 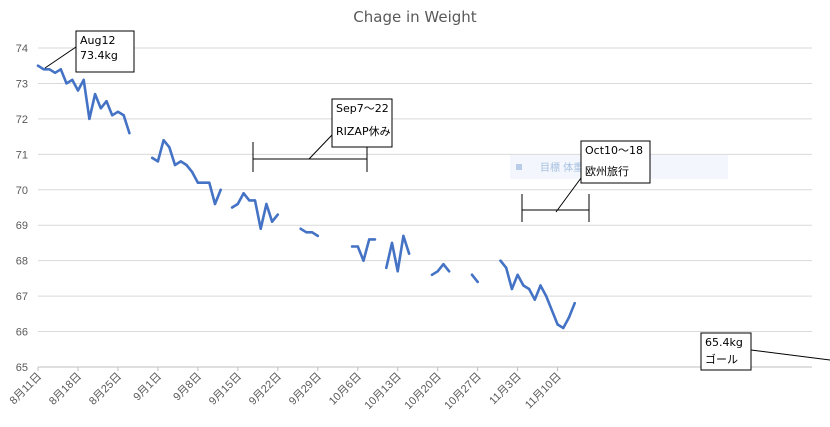 I want to click on x-tick-label: 10月27日, so click(x=462, y=391).